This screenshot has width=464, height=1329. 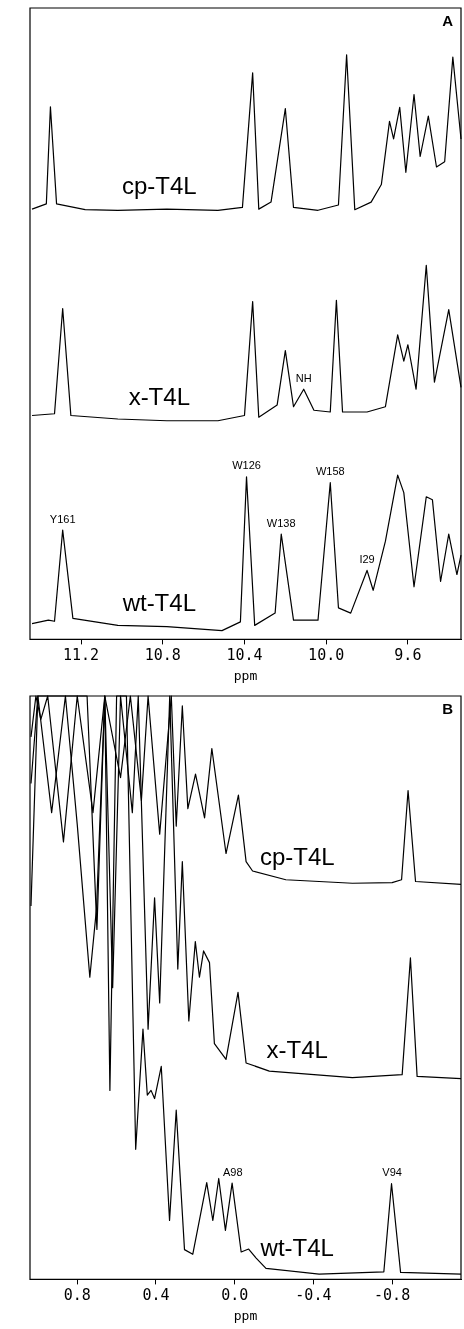 I want to click on text: A, so click(x=448, y=20).